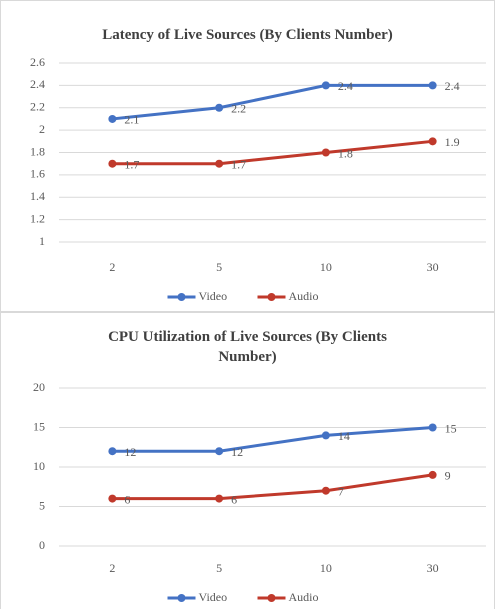 This screenshot has height=609, width=495. What do you see at coordinates (39, 387) in the screenshot?
I see `y-tick-label: 20` at bounding box center [39, 387].